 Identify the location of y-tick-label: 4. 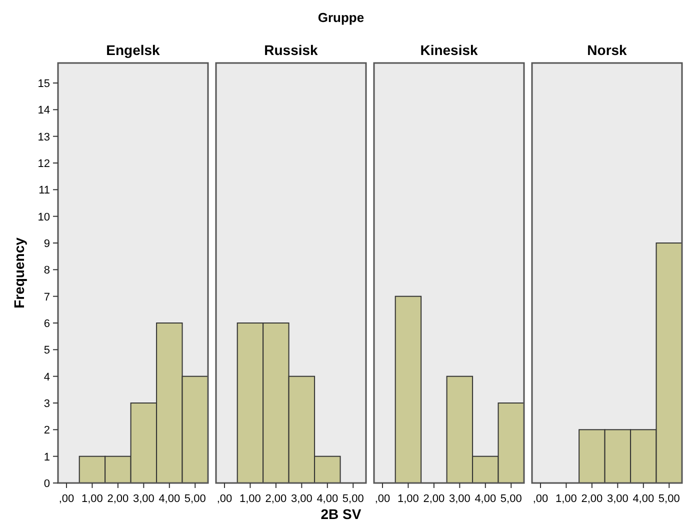
(47, 377).